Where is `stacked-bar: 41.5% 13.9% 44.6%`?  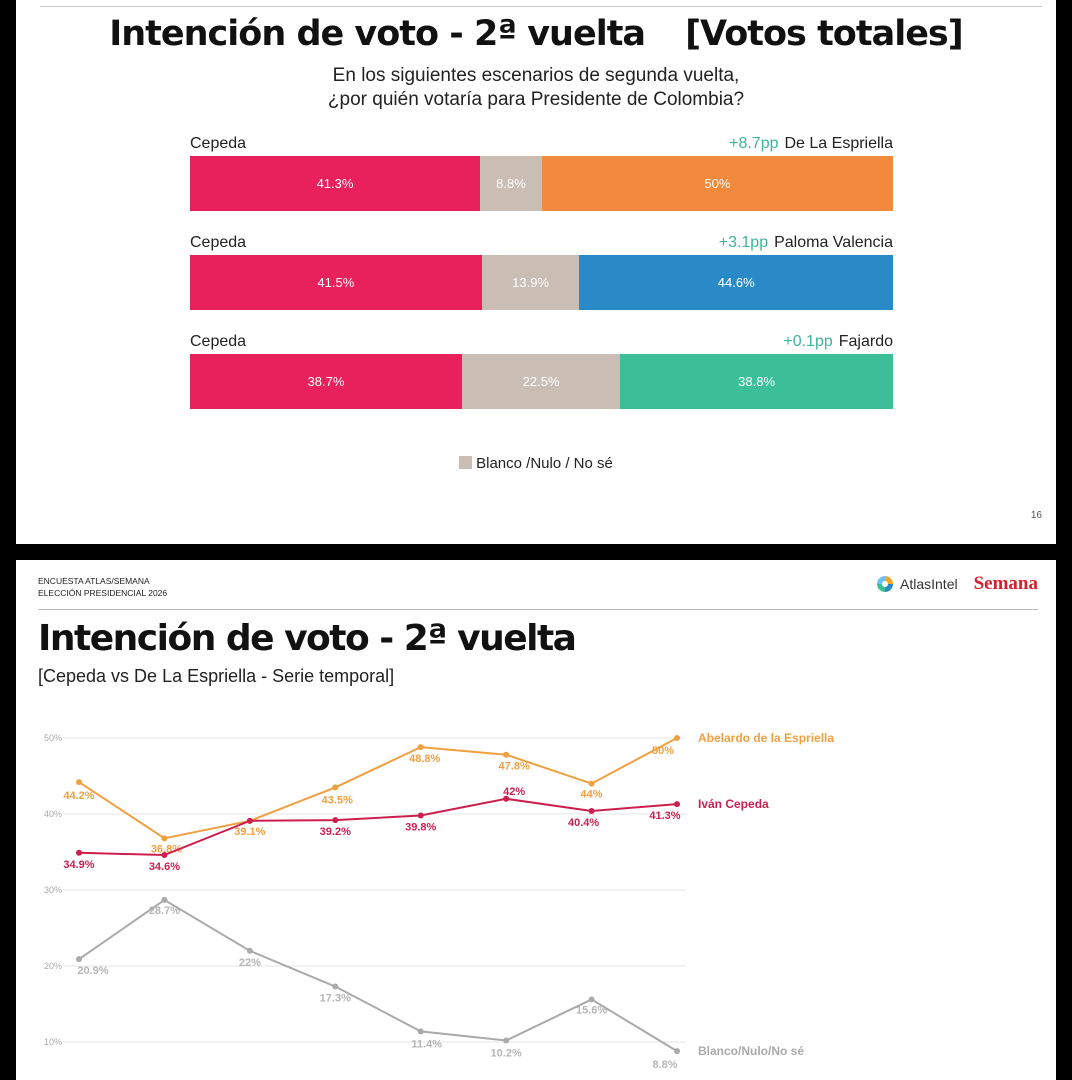
stacked-bar: 41.5% 13.9% 44.6% is located at coordinates (541, 282).